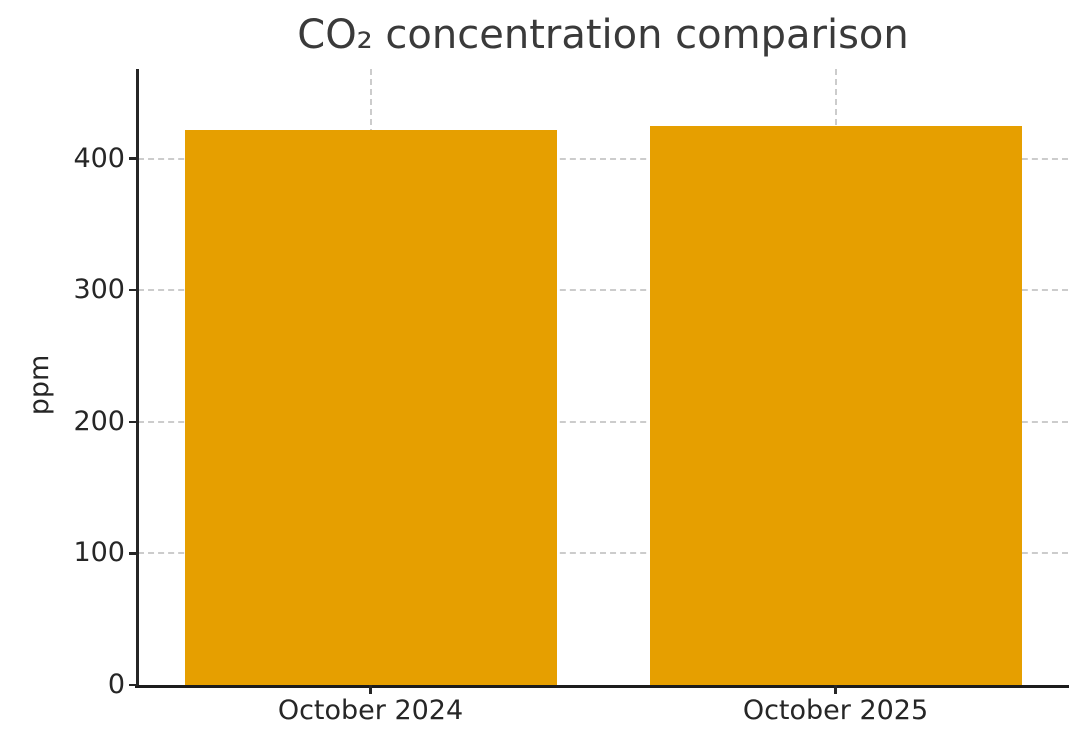 The width and height of the screenshot is (1087, 749). I want to click on chart-title: CO₂ concentration comparison, so click(603, 35).